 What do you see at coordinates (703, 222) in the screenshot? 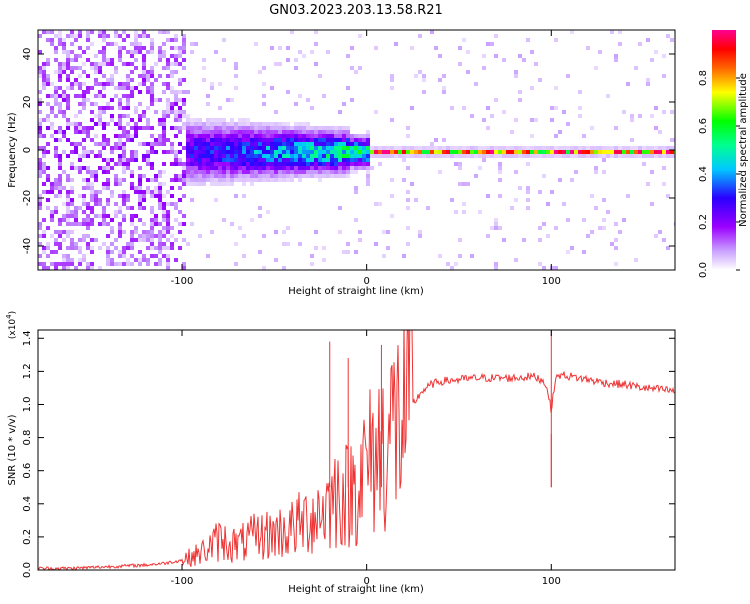
I see `colorbar-tick-label: 0.2` at bounding box center [703, 222].